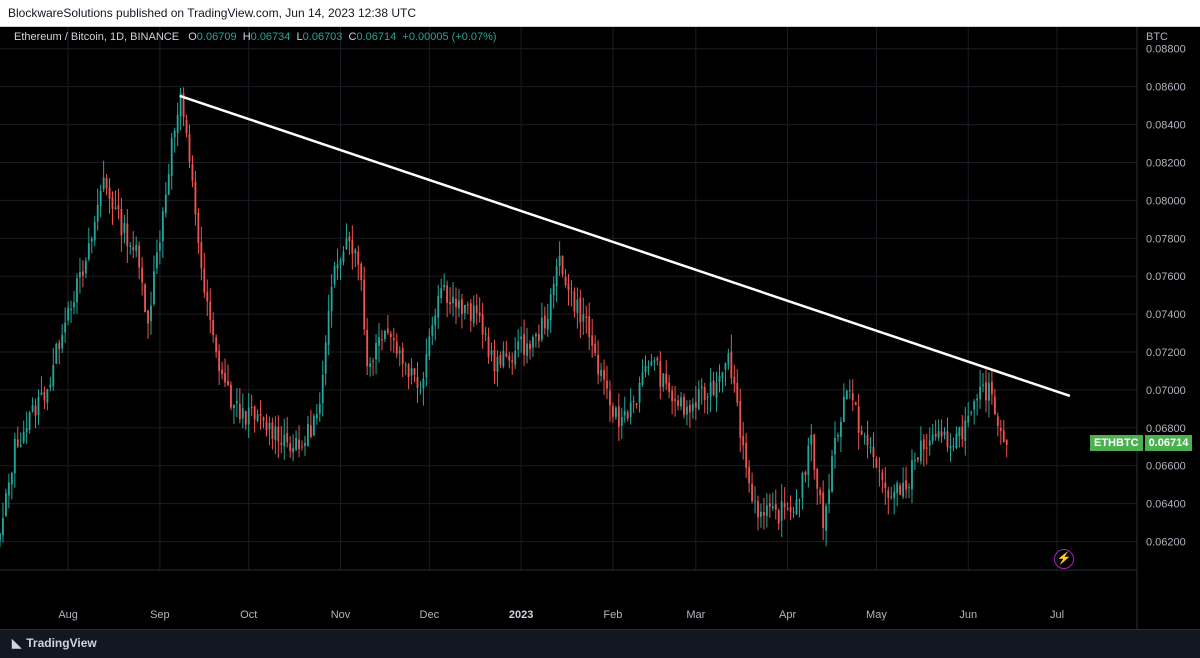 This screenshot has width=1200, height=658. Describe the element at coordinates (54, 643) in the screenshot. I see `tradingview-logo: ◣ TradingView` at that location.